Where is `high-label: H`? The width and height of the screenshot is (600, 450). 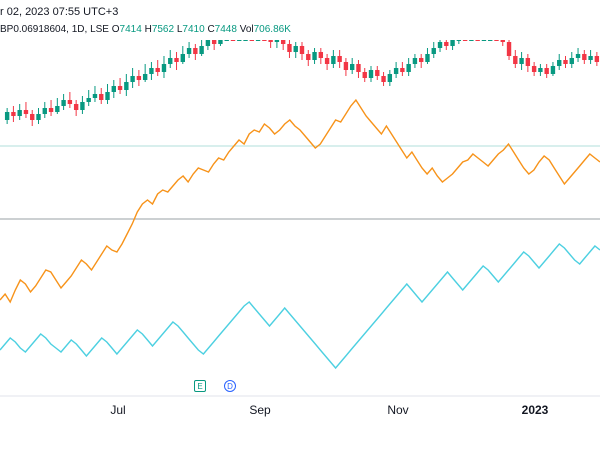 high-label: H is located at coordinates (148, 29).